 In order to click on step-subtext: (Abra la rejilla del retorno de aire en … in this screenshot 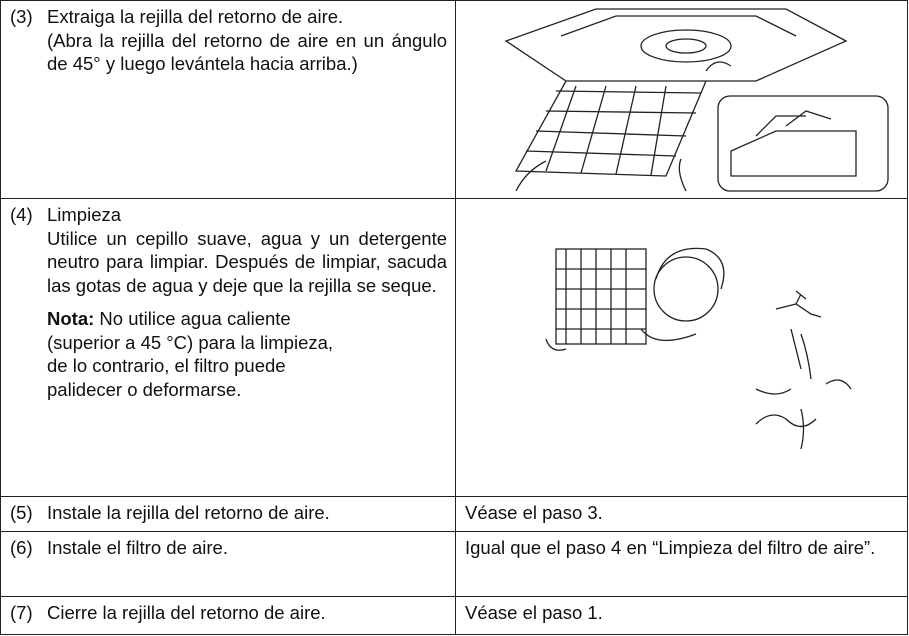, I will do `click(247, 52)`.